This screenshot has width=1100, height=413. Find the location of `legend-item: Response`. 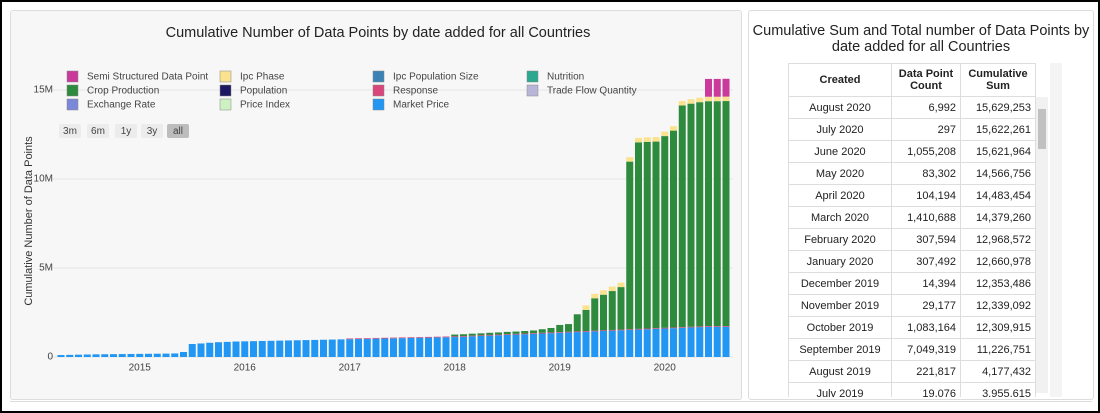

legend-item: Response is located at coordinates (405, 90).